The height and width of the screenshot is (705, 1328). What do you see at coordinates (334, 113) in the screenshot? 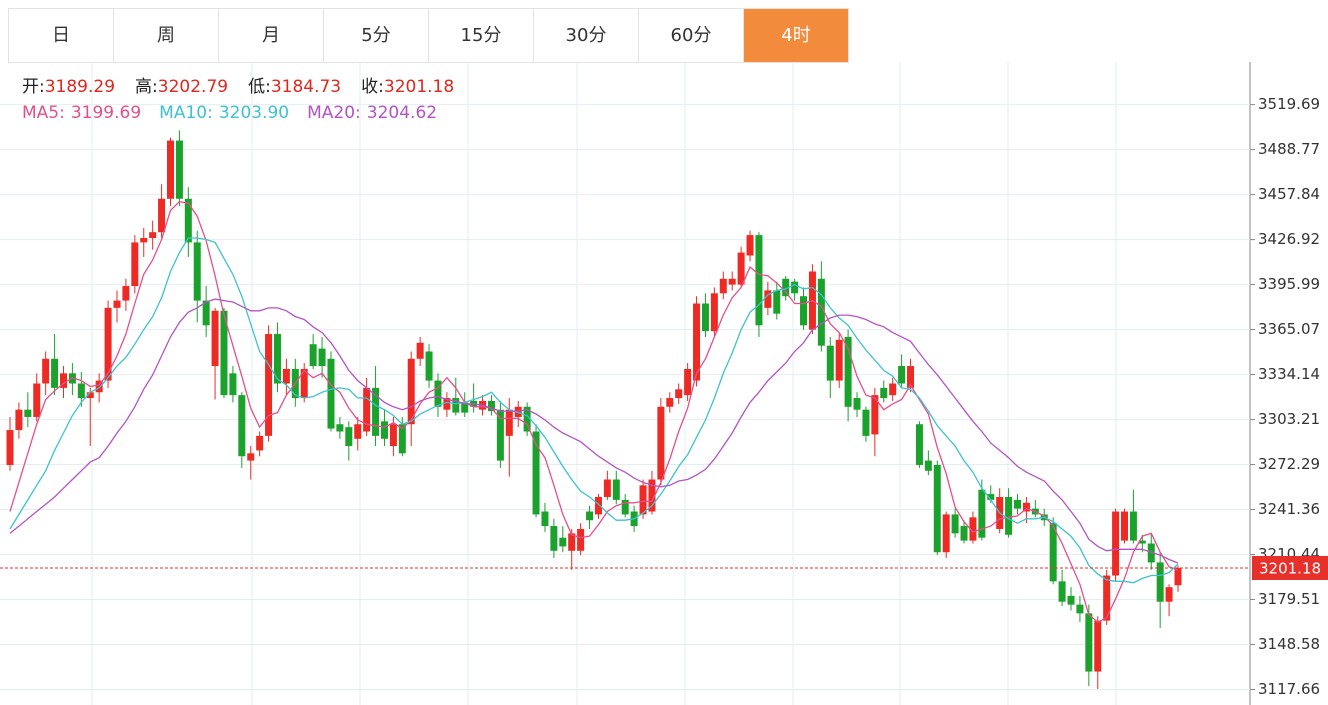
I see `legend-name: MA20:` at bounding box center [334, 113].